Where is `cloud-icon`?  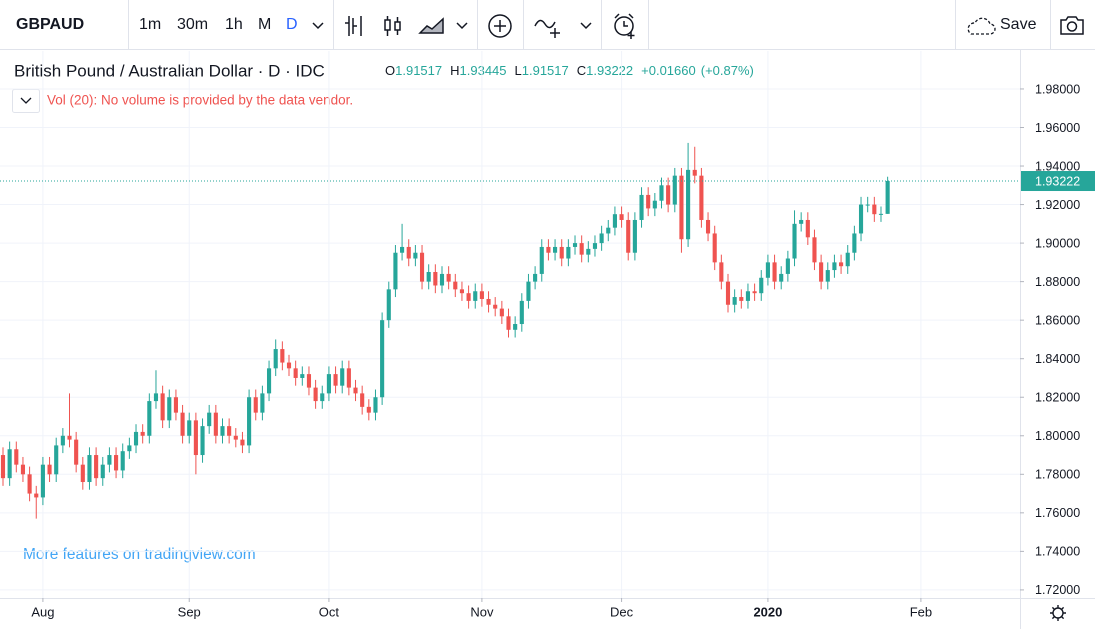 cloud-icon is located at coordinates (980, 26).